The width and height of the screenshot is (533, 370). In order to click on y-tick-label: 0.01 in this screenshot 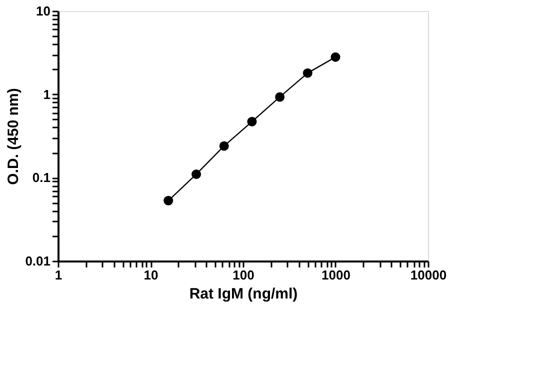, I will do `click(37, 261)`.